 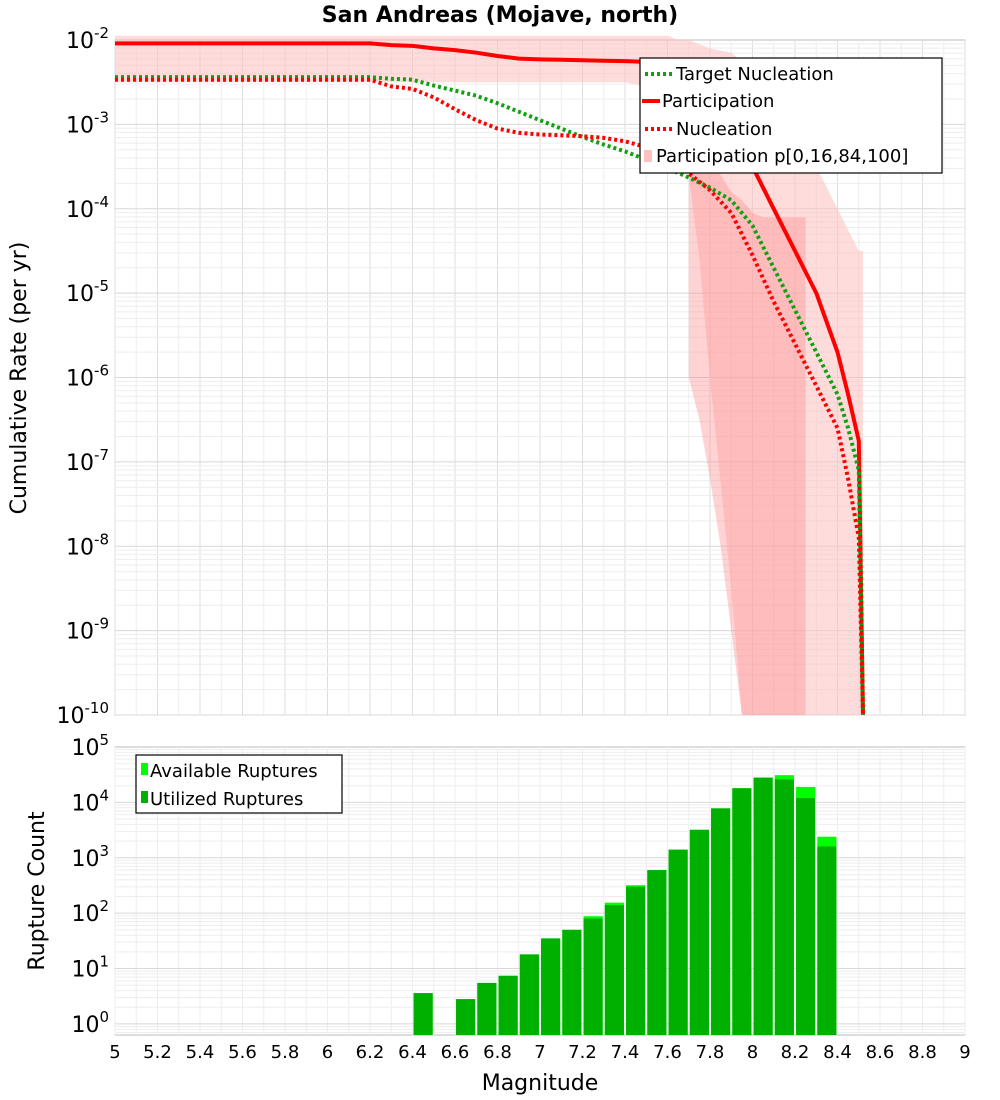 What do you see at coordinates (782, 156) in the screenshot?
I see `legend-participation-band-label: Participation p[0,16,84,100]` at bounding box center [782, 156].